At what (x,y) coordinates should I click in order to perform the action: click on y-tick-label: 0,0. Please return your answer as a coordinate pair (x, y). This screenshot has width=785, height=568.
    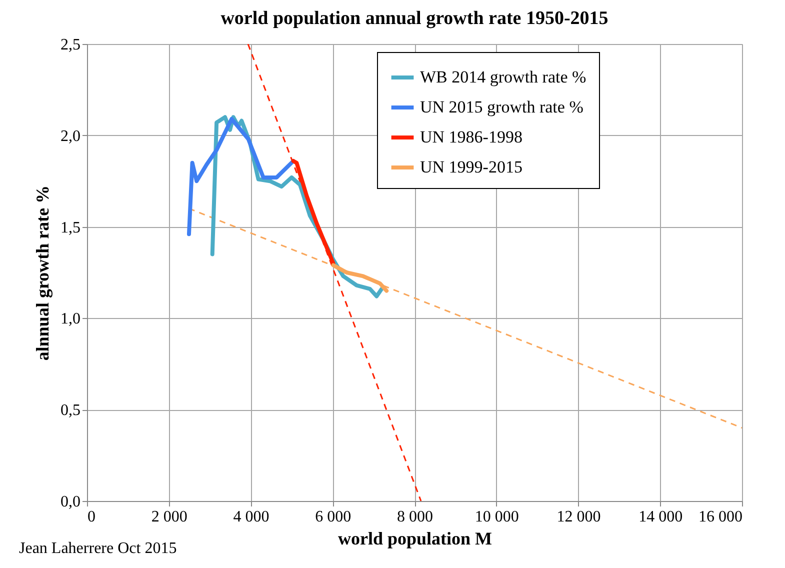
    Looking at the image, I should click on (70, 502).